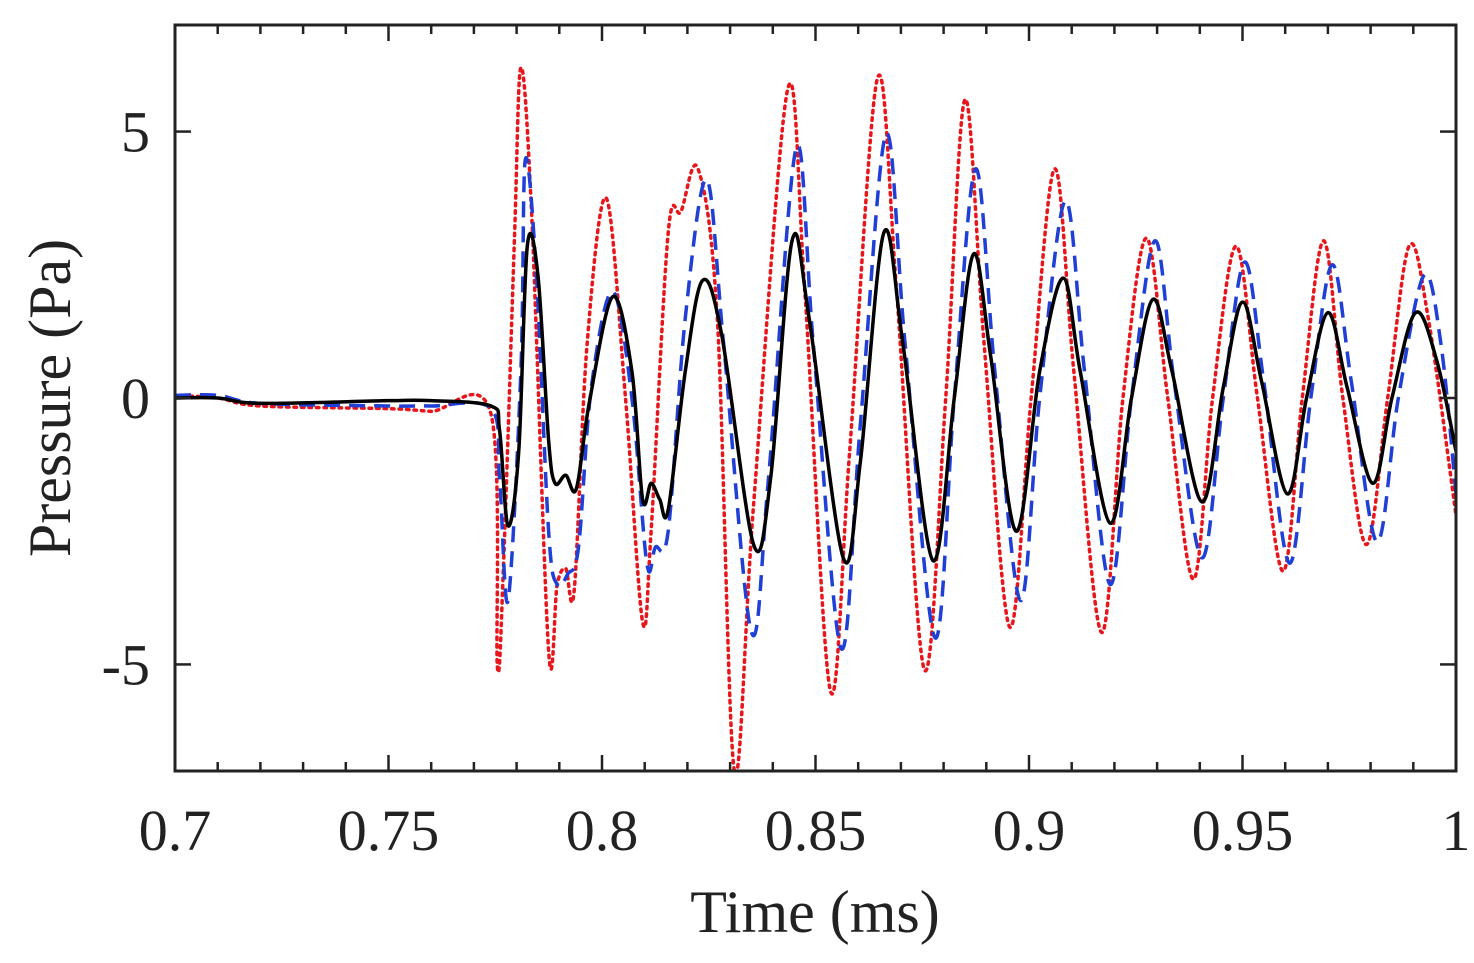 The height and width of the screenshot is (963, 1474). I want to click on x-tick-label: 0.7, so click(175, 830).